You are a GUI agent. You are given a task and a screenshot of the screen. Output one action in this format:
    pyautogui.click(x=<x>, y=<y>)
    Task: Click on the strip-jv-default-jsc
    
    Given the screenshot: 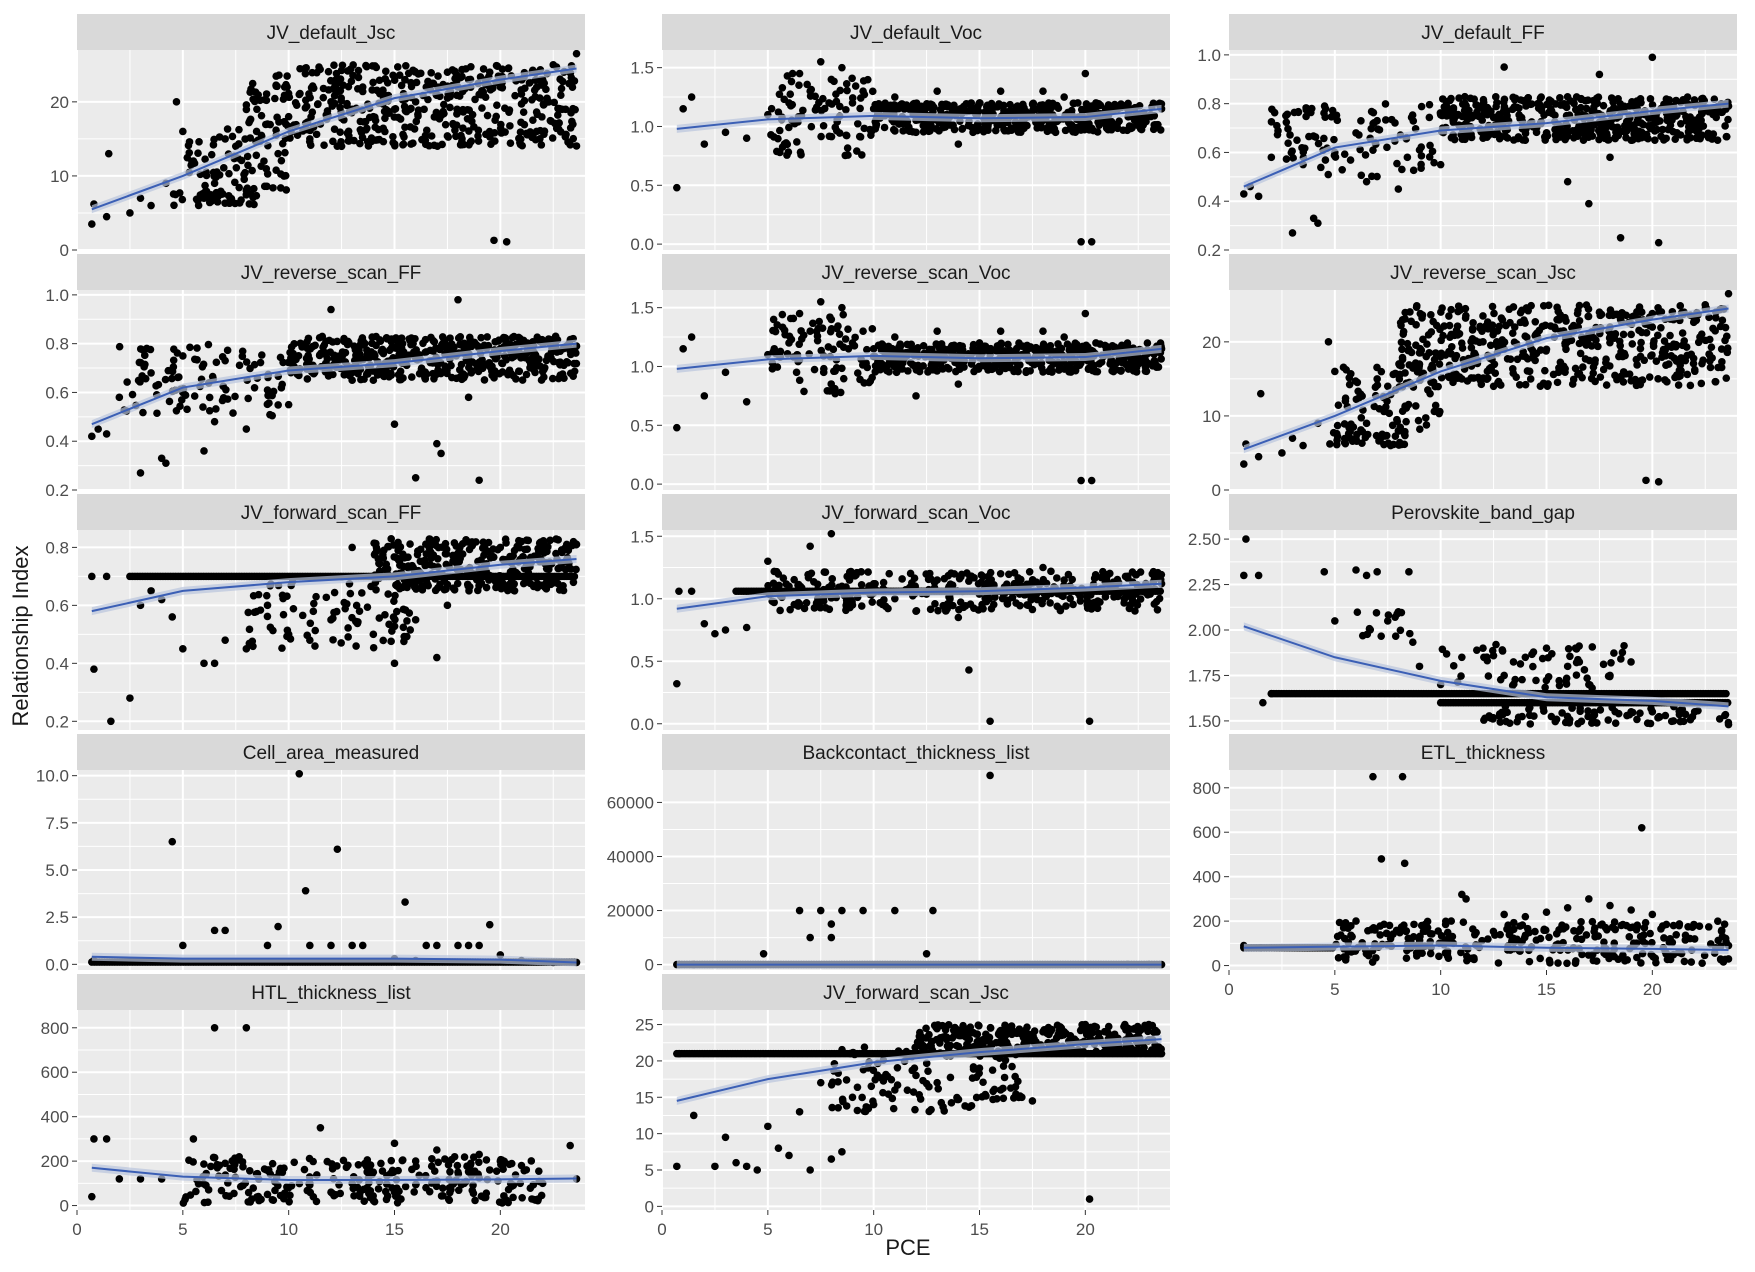 What is the action you would take?
    pyautogui.click(x=331, y=32)
    